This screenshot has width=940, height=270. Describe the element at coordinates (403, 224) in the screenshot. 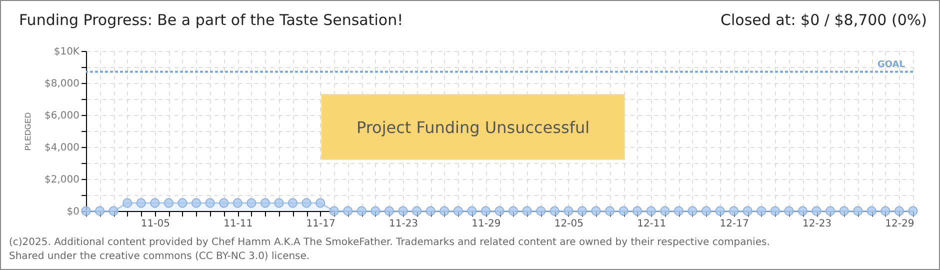

I see `x-tick-label: 11-23` at that location.